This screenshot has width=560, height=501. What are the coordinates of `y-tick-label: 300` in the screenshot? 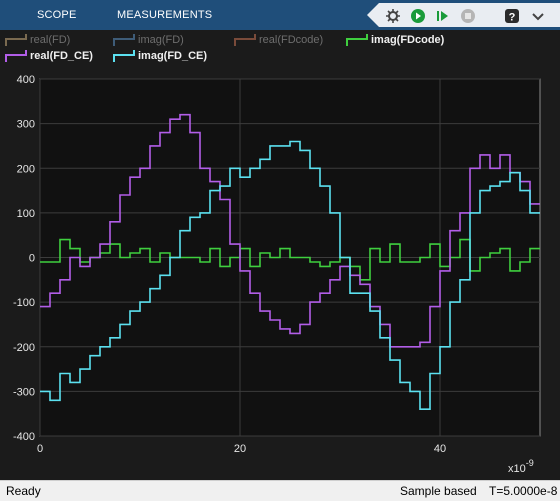 It's located at (26, 125).